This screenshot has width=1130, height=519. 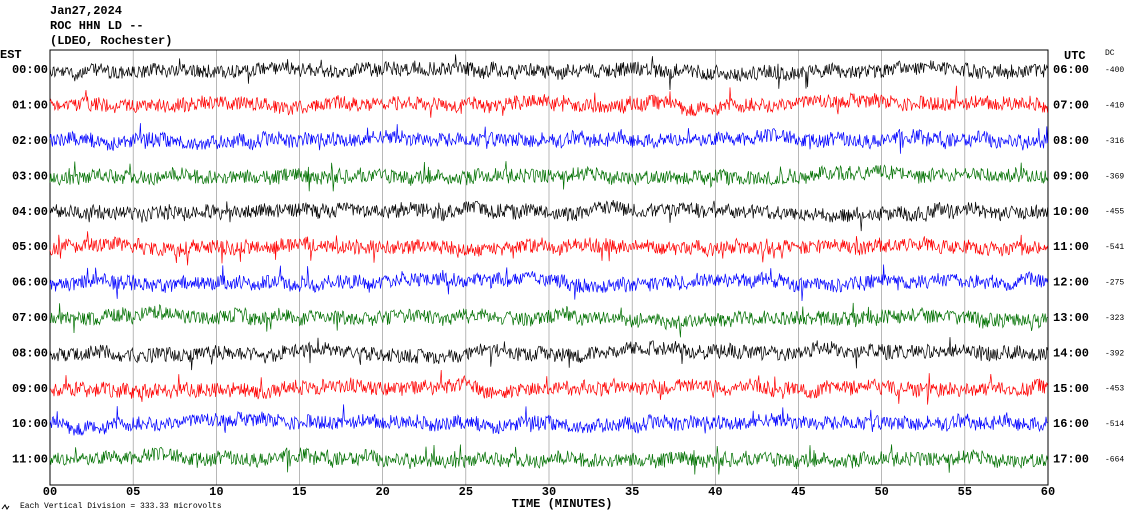 I want to click on utc-label: 06:00, so click(x=1071, y=70).